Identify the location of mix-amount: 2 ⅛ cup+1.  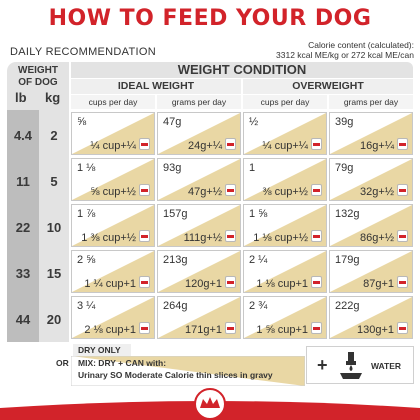
(110, 330).